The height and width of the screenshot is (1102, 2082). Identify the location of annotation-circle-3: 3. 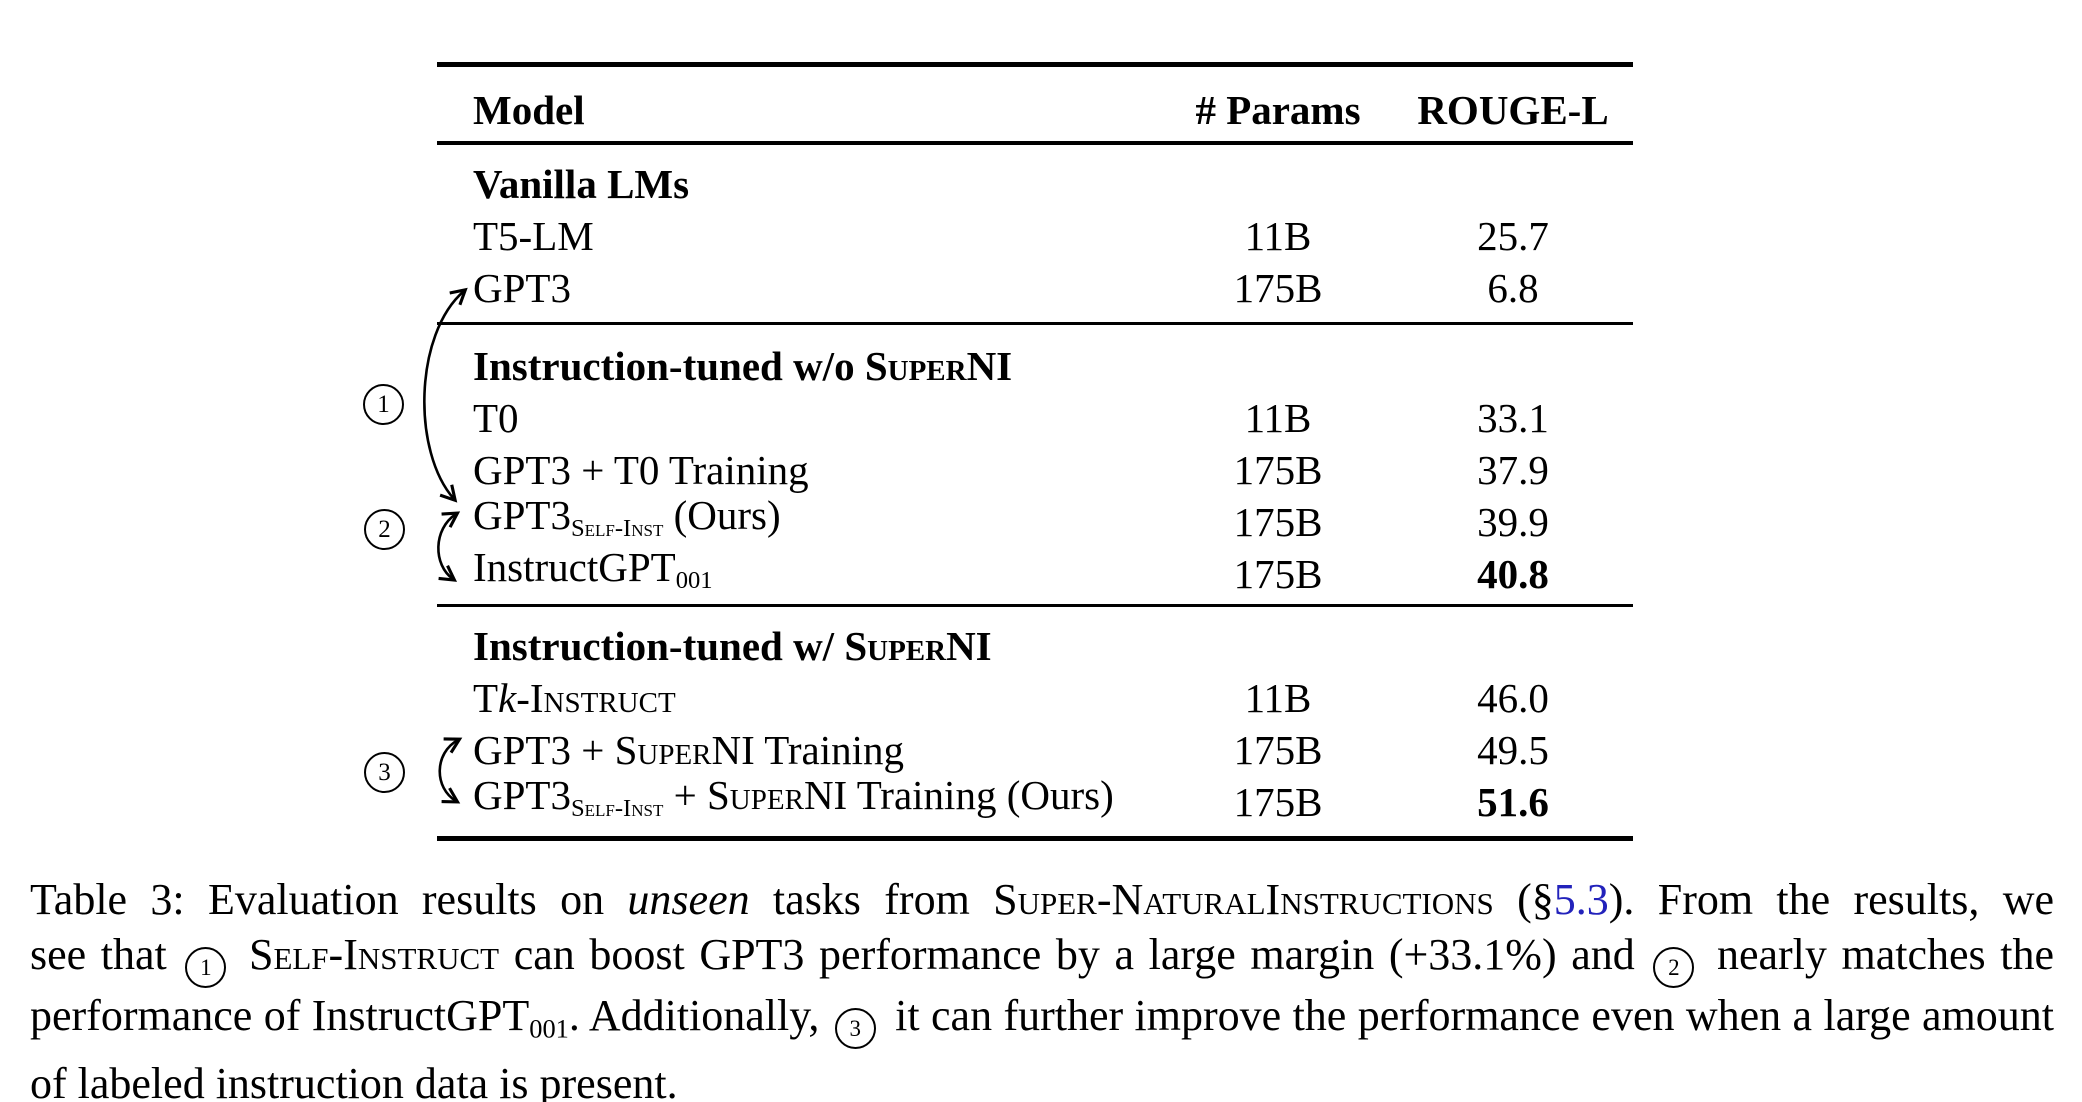
(384, 772).